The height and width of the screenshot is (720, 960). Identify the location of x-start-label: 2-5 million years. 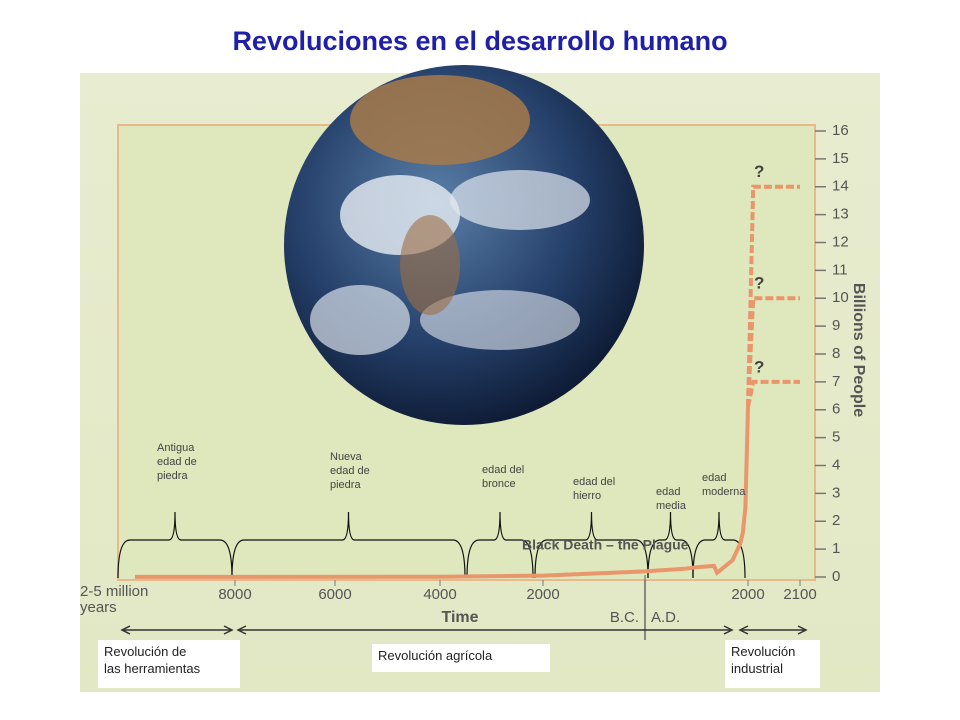
(114, 599).